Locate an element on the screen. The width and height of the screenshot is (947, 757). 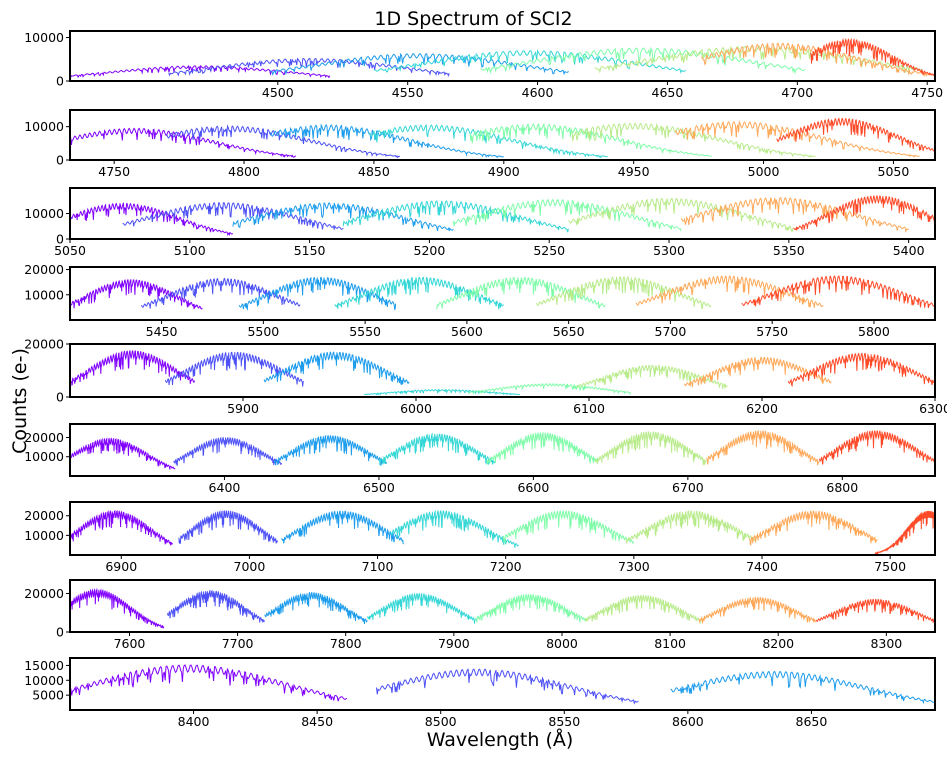
x-tick-label: 5750 is located at coordinates (772, 331).